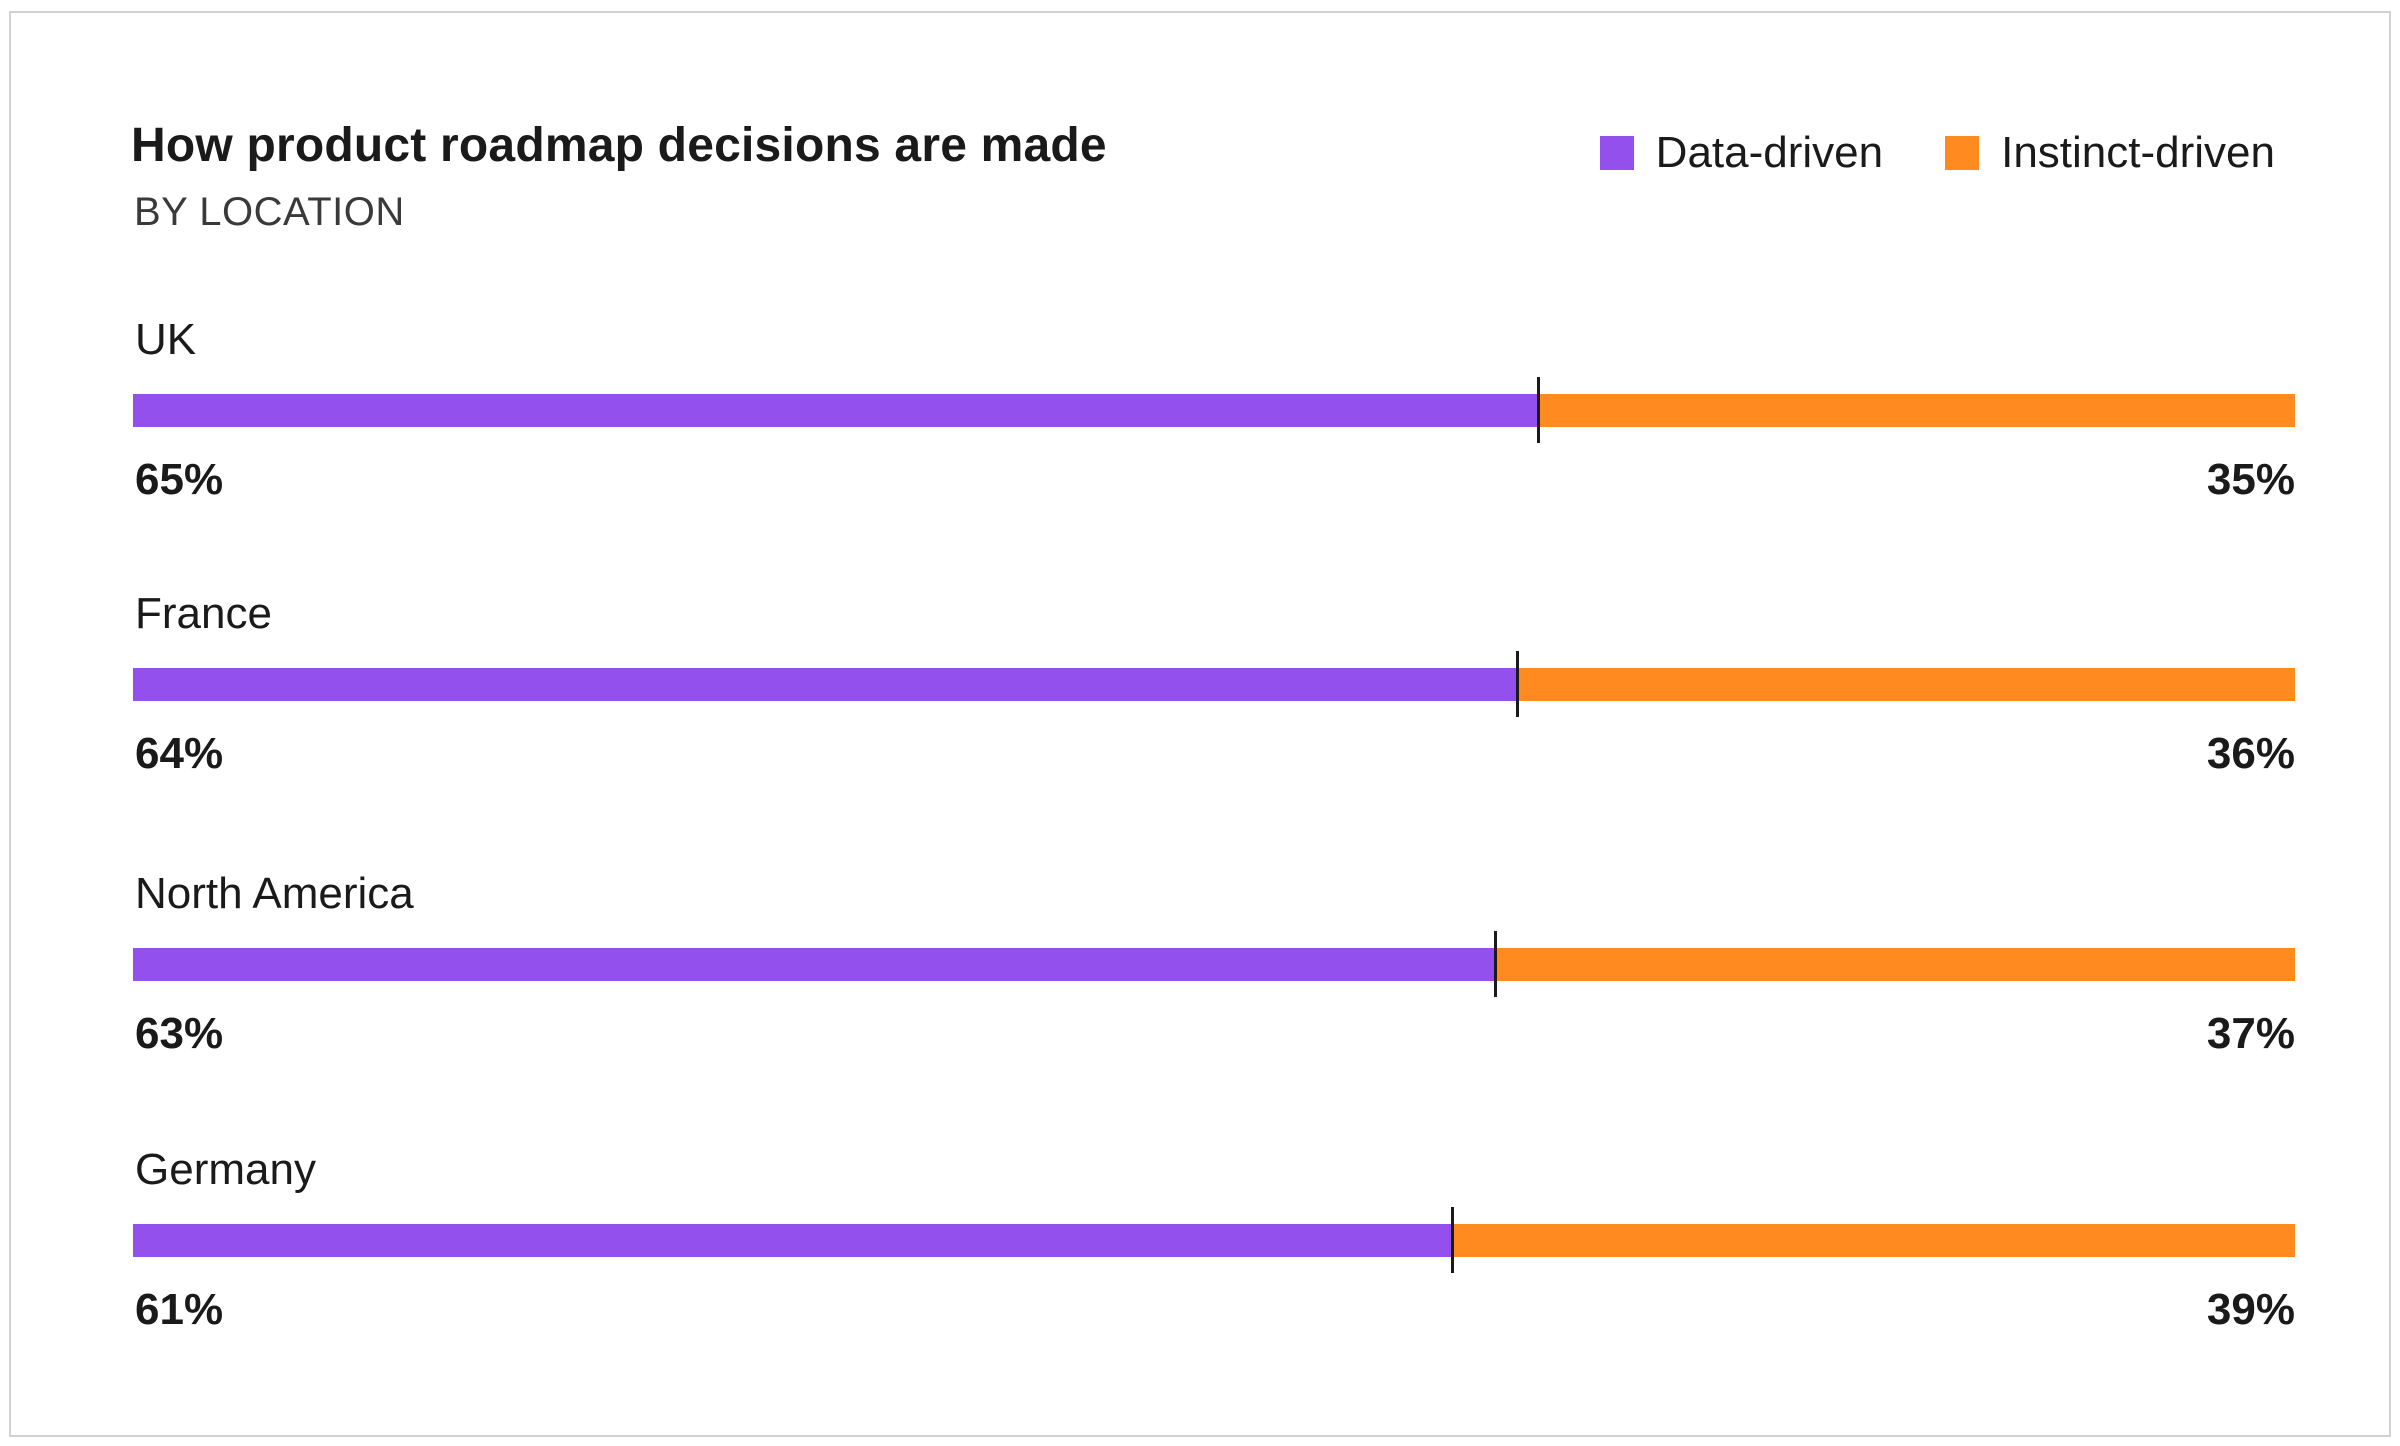 The image size is (2400, 1446). I want to click on chart-title: How product roadmap decisions are made, so click(619, 145).